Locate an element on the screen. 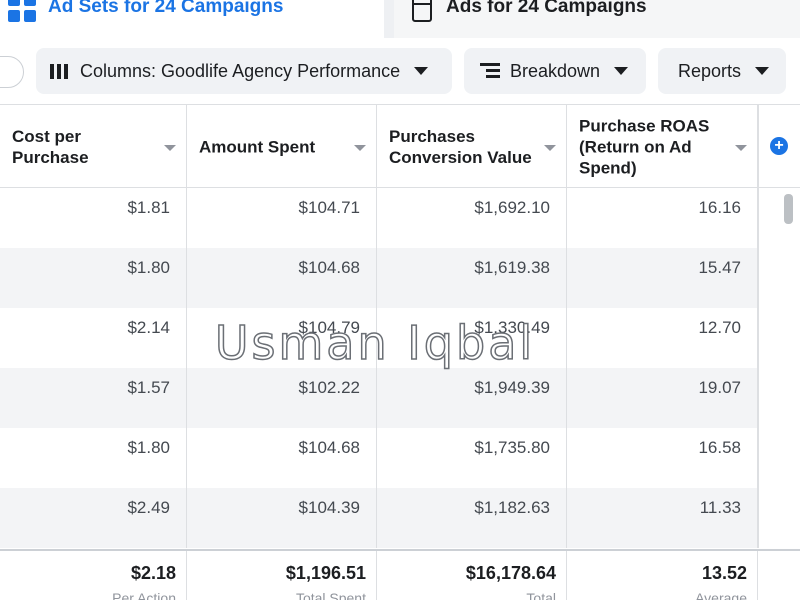  columns-label: Columns: Goodlife Agency Performance is located at coordinates (240, 70).